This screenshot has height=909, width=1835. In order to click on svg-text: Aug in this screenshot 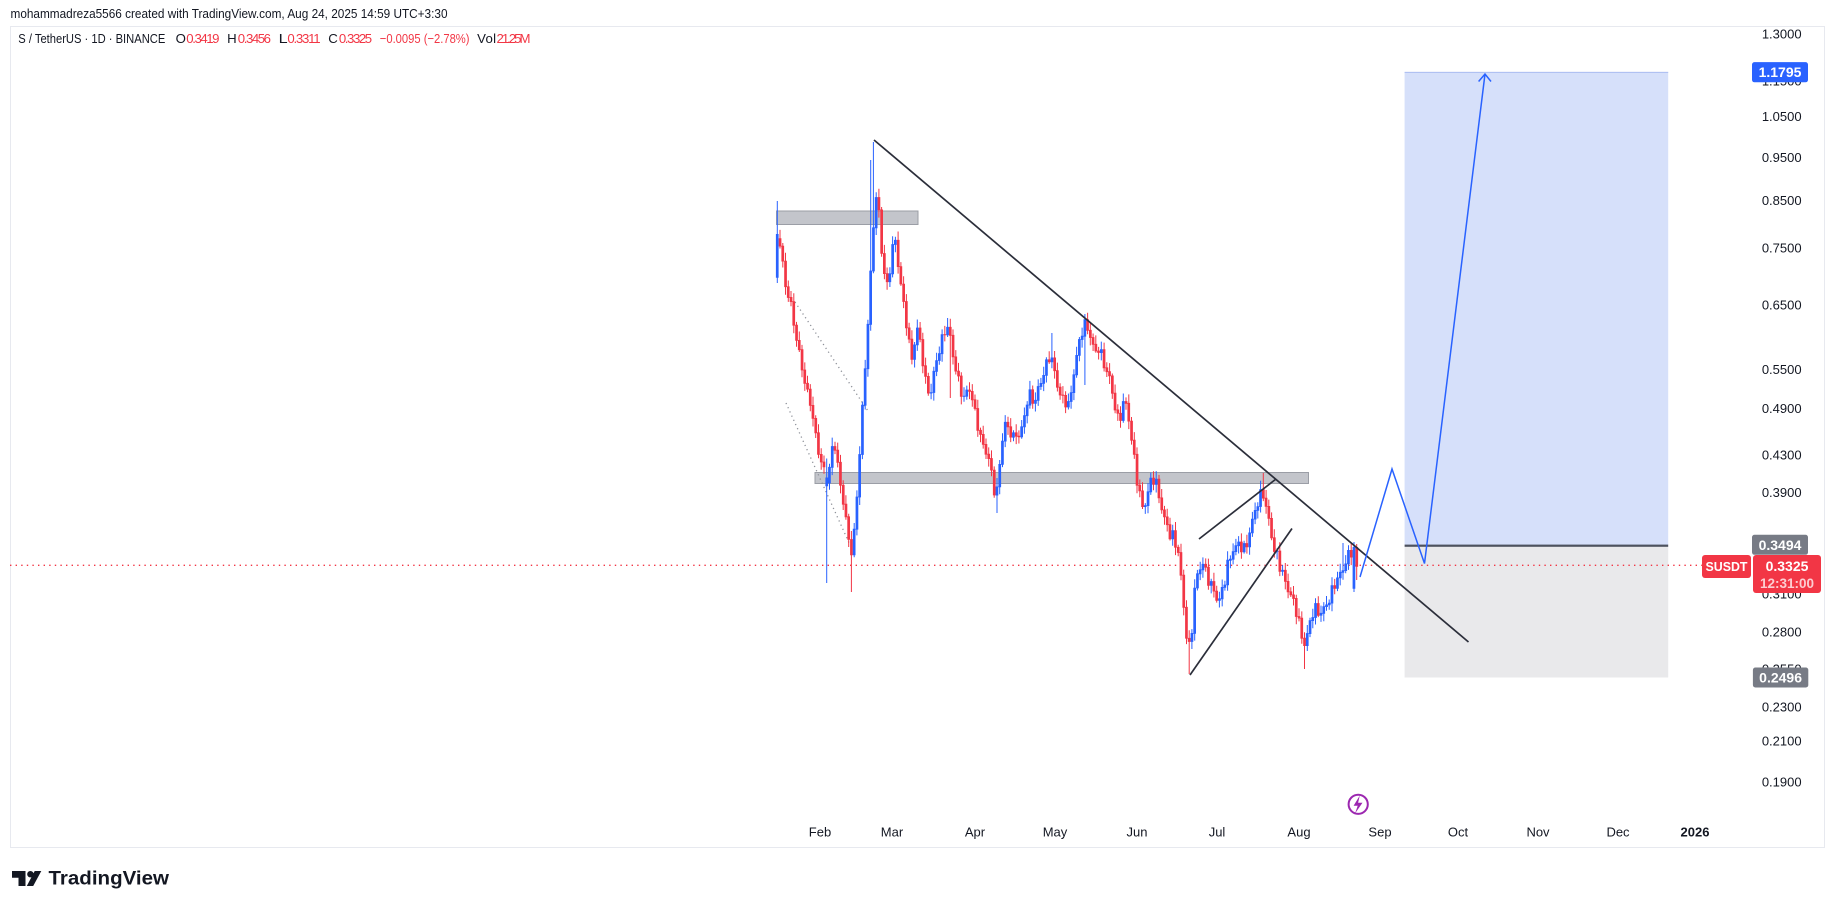, I will do `click(1298, 832)`.